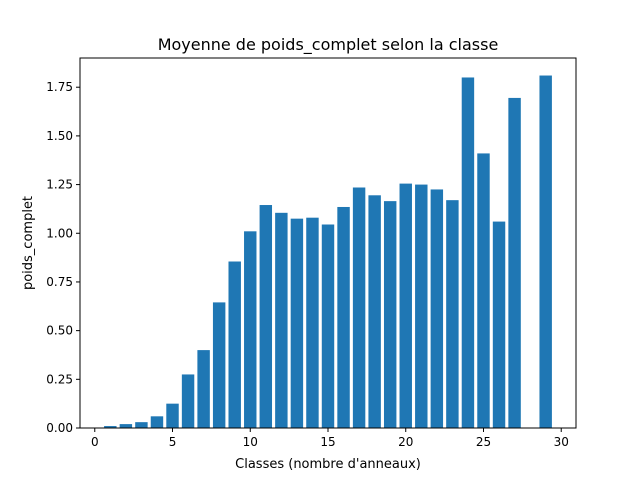  What do you see at coordinates (63, 257) in the screenshot?
I see `y-axis: 0.00 0.25 0.50 0.75 1.00 1.25 1.50 1.75` at bounding box center [63, 257].